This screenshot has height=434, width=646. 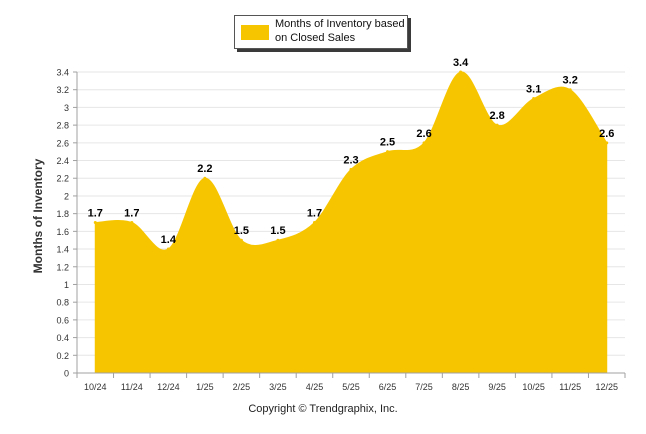 What do you see at coordinates (62, 214) in the screenshot?
I see `y-tick-label: 1.8` at bounding box center [62, 214].